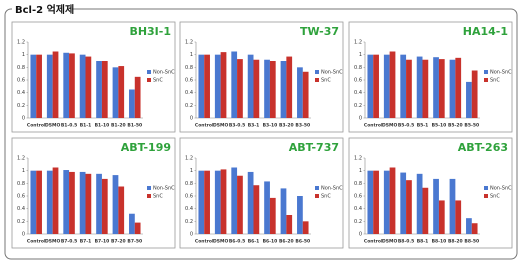 The height and width of the screenshot is (270, 523). What do you see at coordinates (44, 9) in the screenshot?
I see `page-title: Bcl-2 억제제` at bounding box center [44, 9].